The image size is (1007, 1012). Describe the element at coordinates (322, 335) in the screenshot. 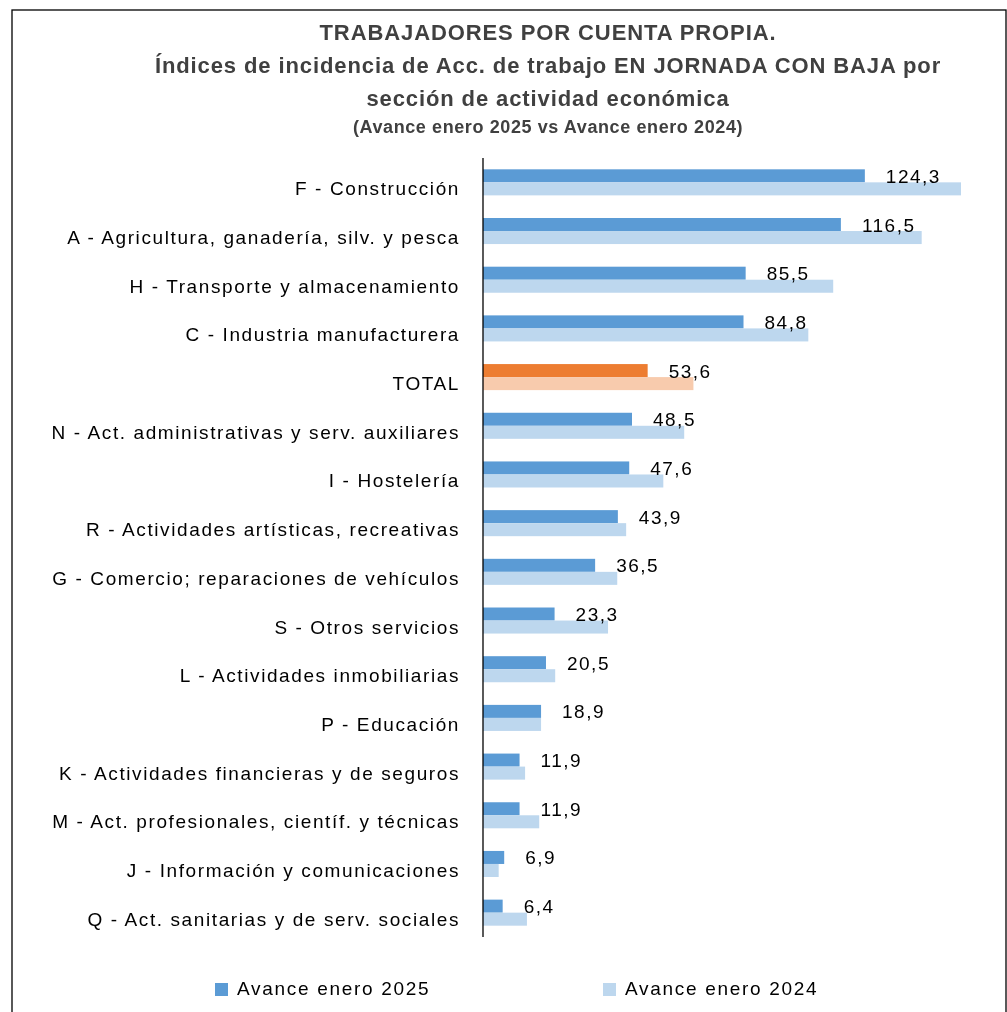

I see `y-tick-label: C - Industria manufacturera` at that location.